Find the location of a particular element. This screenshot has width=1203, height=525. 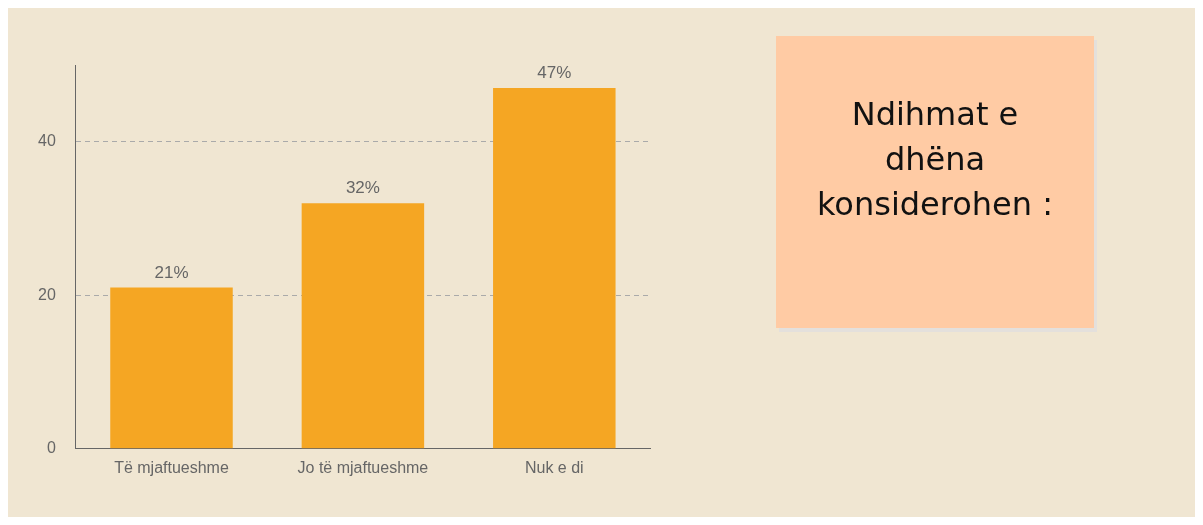

x-tick-label: Nuk e di is located at coordinates (554, 467).